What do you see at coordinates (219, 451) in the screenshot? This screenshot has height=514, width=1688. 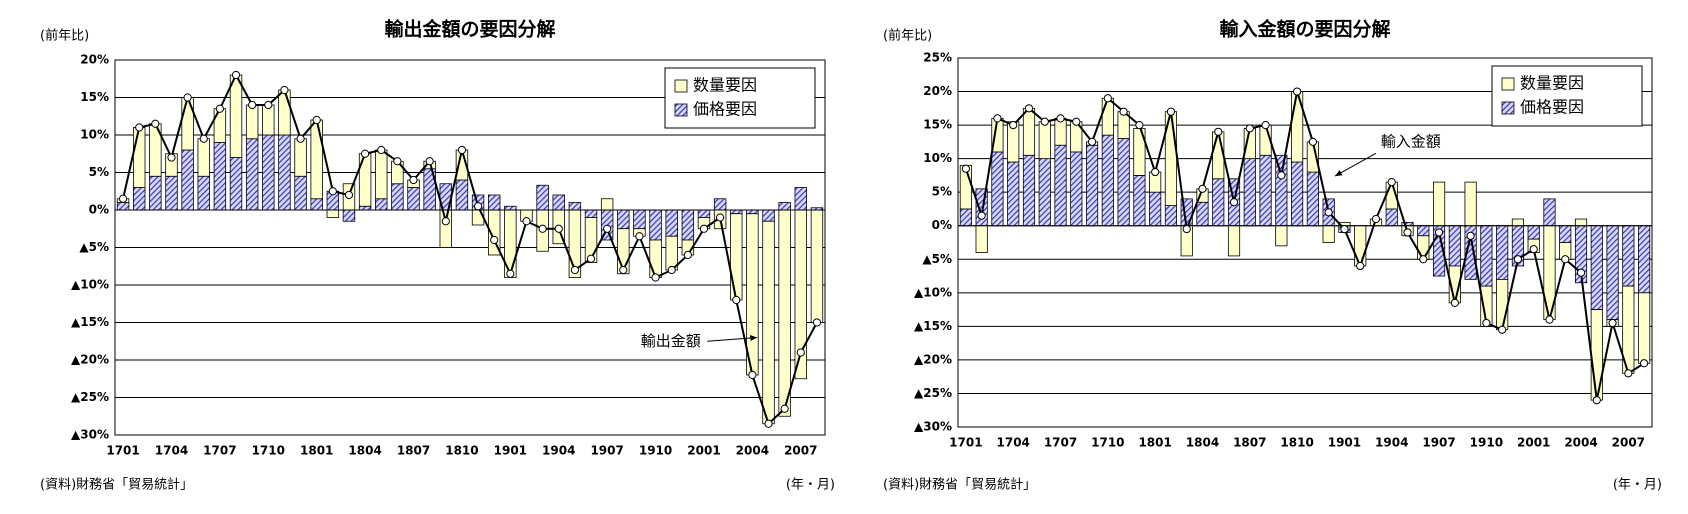 I see `x-tick-label: 1707` at bounding box center [219, 451].